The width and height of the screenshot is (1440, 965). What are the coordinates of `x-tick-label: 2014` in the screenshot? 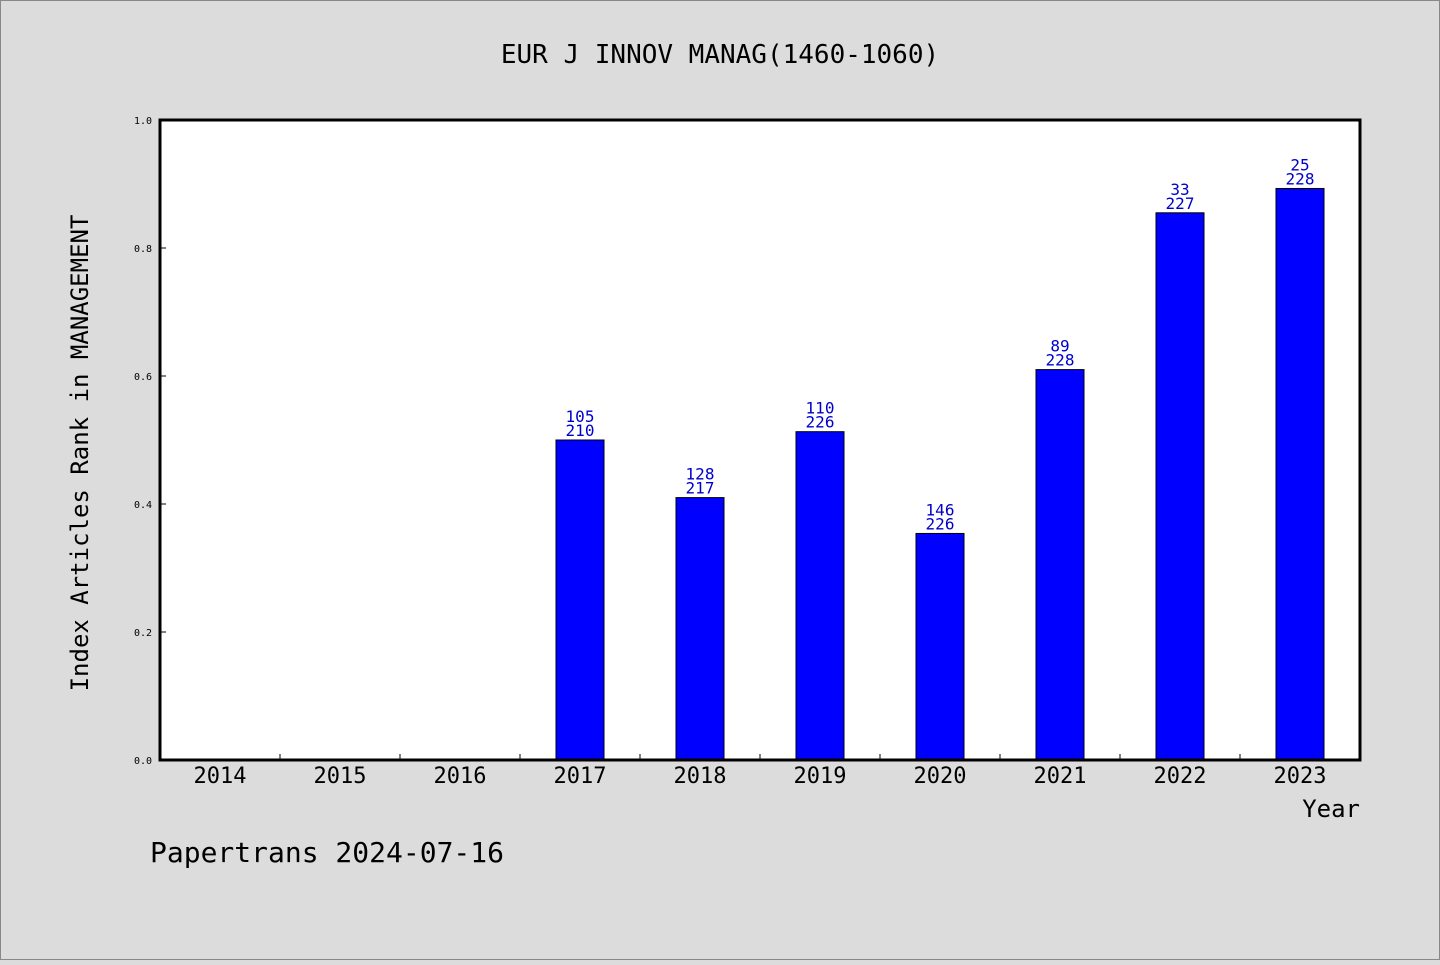 It's located at (220, 776).